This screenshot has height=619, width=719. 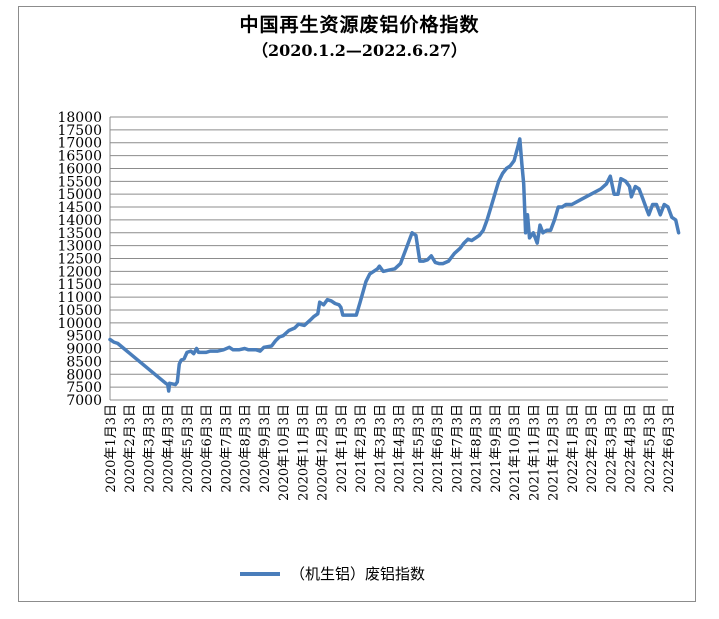 I want to click on x-tick-label: 2021年3月3日, so click(x=380, y=448).